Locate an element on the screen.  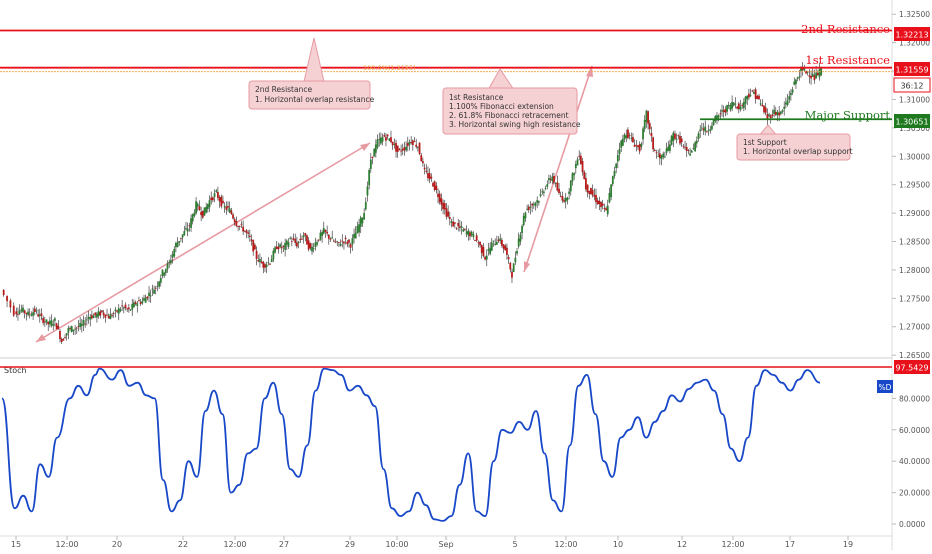
annotation-2nd-resistance-title: 2nd Resistance is located at coordinates (283, 89).